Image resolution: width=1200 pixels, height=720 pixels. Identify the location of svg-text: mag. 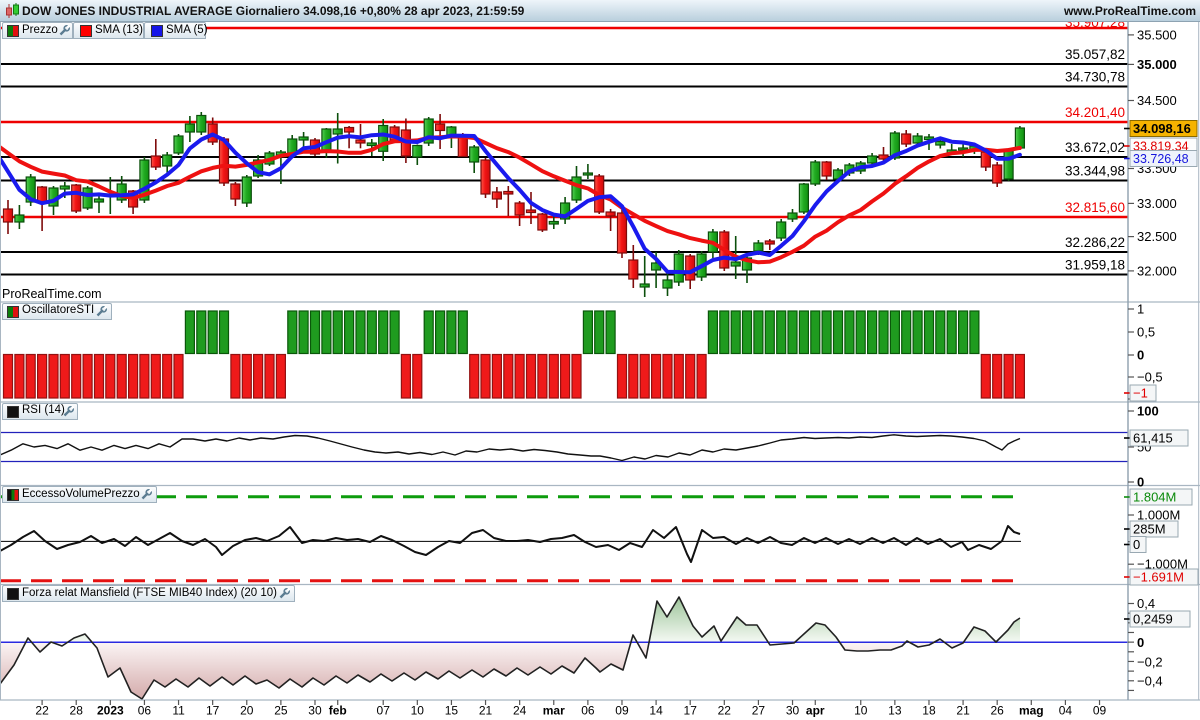
(1031, 711).